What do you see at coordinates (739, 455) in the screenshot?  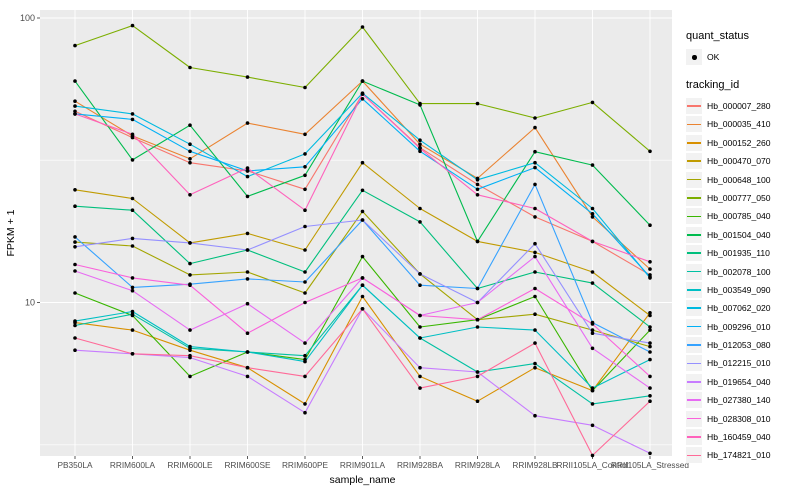 I see `legend-item-label: Hb_174821_010` at bounding box center [739, 455].